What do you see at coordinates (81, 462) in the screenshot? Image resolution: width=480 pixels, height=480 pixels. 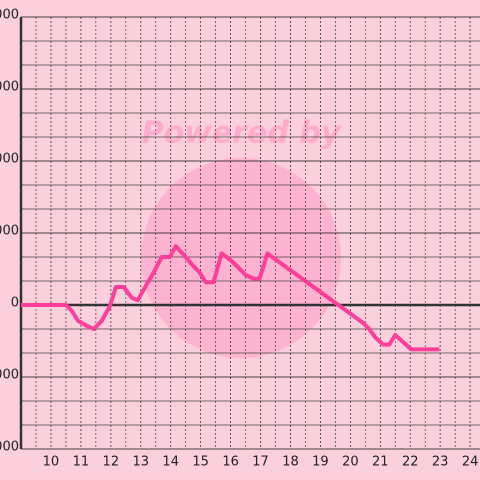 I see `x-tick-label: 11` at bounding box center [81, 462].